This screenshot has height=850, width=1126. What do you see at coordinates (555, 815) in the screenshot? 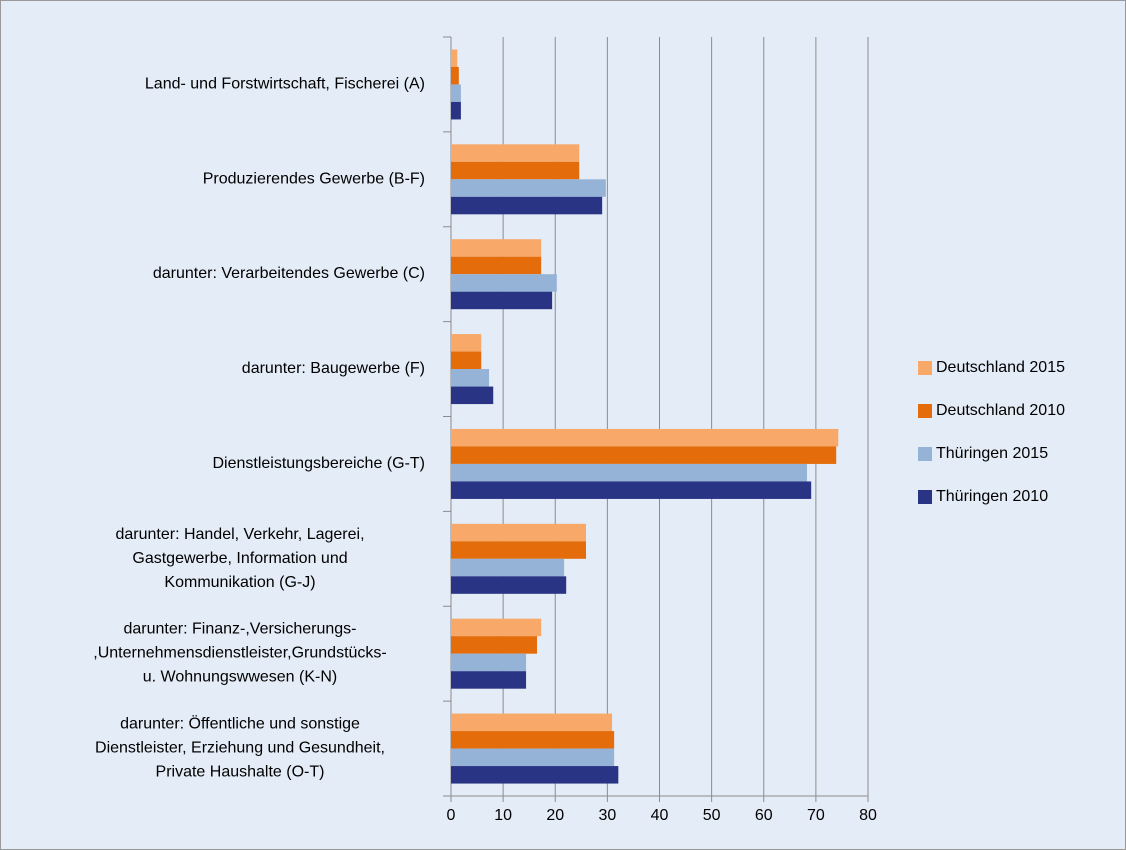
I see `x-tick-label: 20` at bounding box center [555, 815].